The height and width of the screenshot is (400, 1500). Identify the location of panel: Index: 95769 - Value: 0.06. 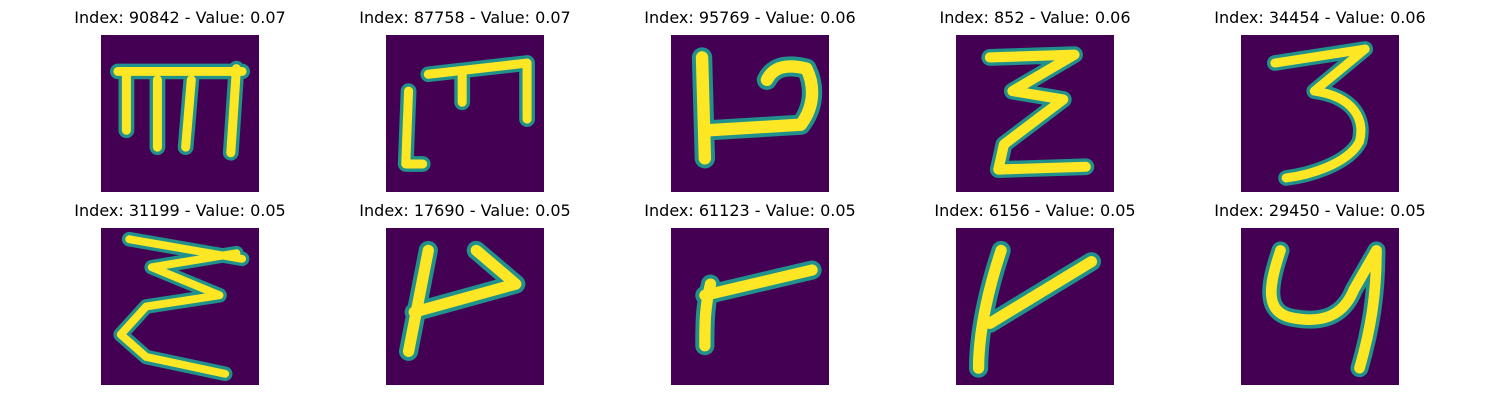
(750, 99).